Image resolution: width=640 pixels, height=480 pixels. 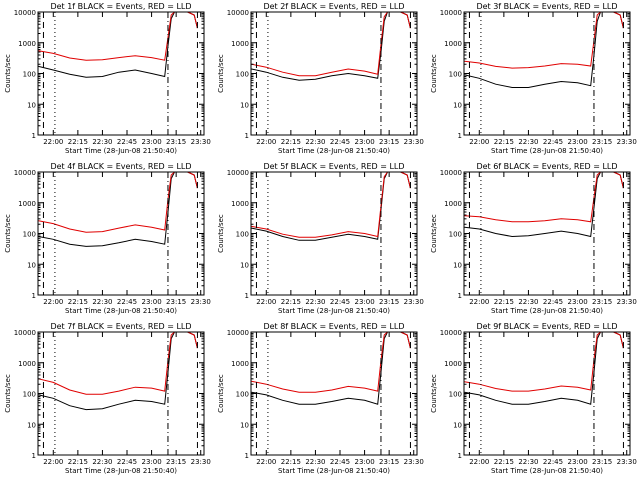 What do you see at coordinates (120, 6) in the screenshot?
I see `panel-title: Det 1f BLACK = Events, RED = LLD` at bounding box center [120, 6].